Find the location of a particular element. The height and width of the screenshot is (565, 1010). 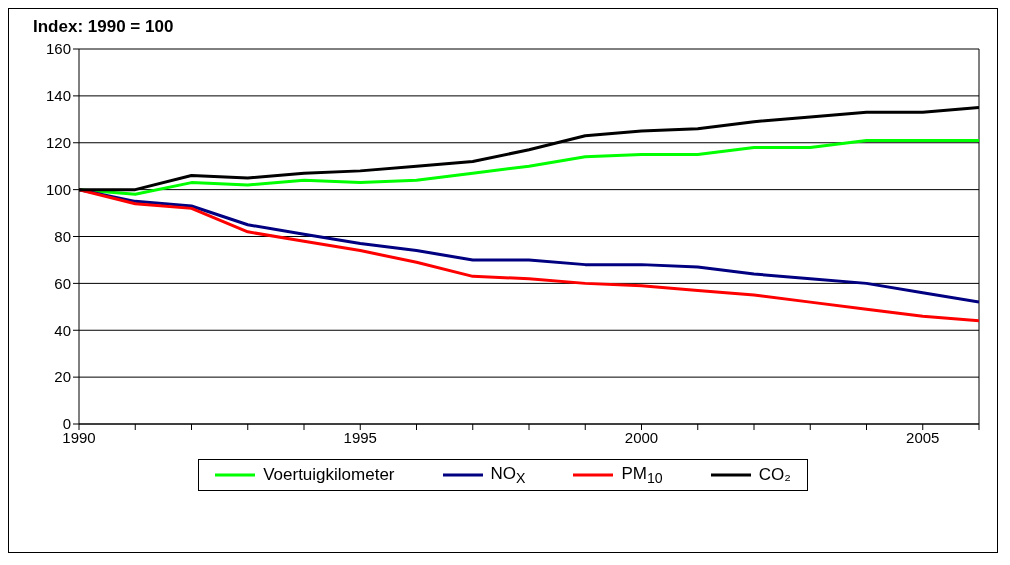

legend-label: NO$_{X}$ is located at coordinates (508, 475).